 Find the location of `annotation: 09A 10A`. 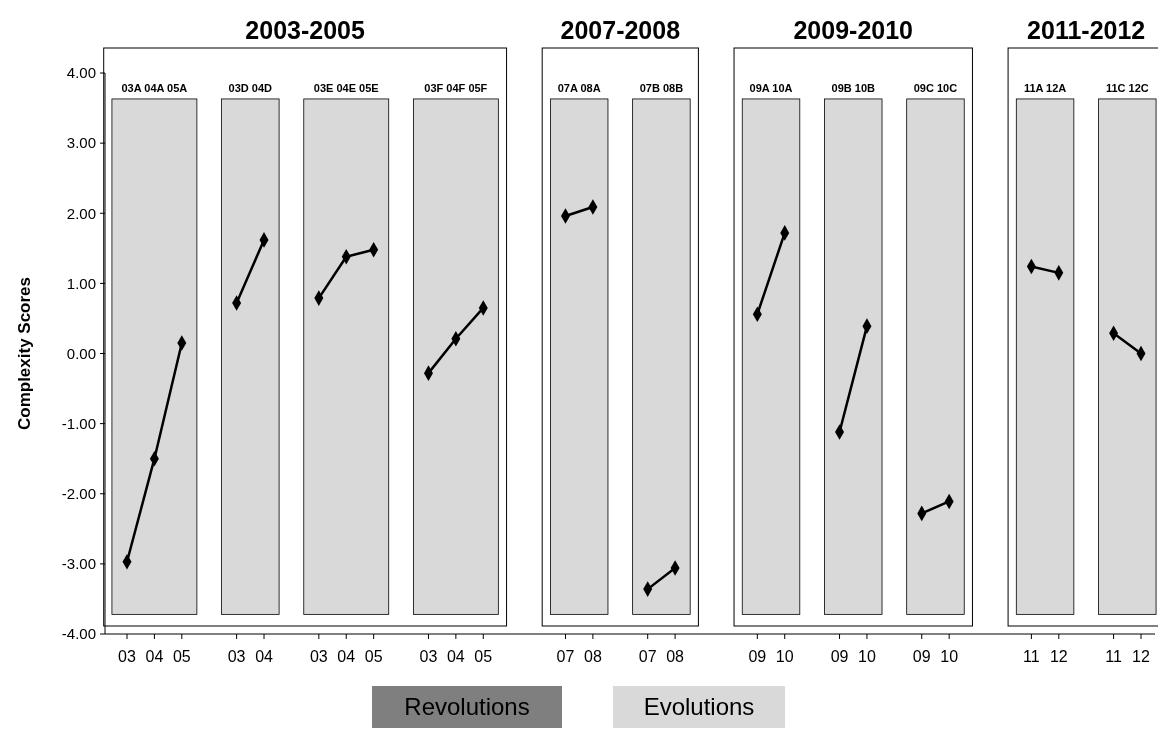

annotation: 09A 10A is located at coordinates (771, 87).